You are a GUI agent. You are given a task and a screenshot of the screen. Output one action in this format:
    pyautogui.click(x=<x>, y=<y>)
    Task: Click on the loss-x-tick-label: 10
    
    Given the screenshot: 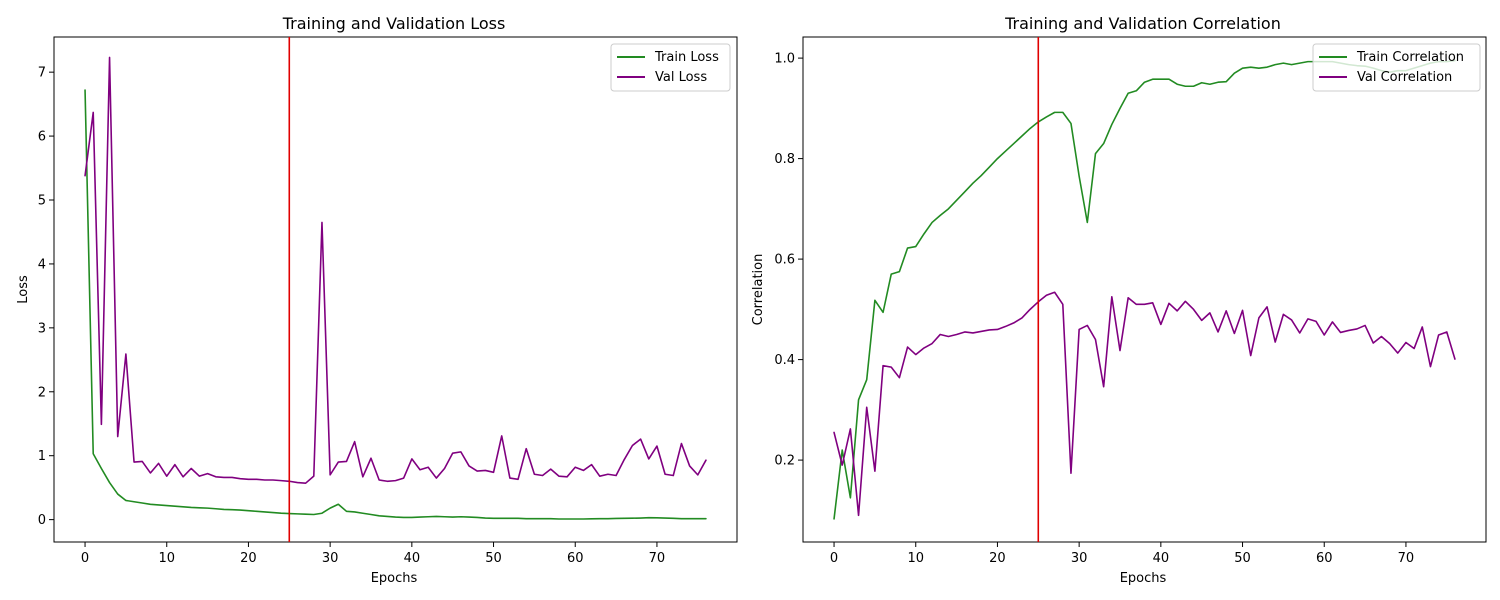 What is the action you would take?
    pyautogui.click(x=166, y=558)
    